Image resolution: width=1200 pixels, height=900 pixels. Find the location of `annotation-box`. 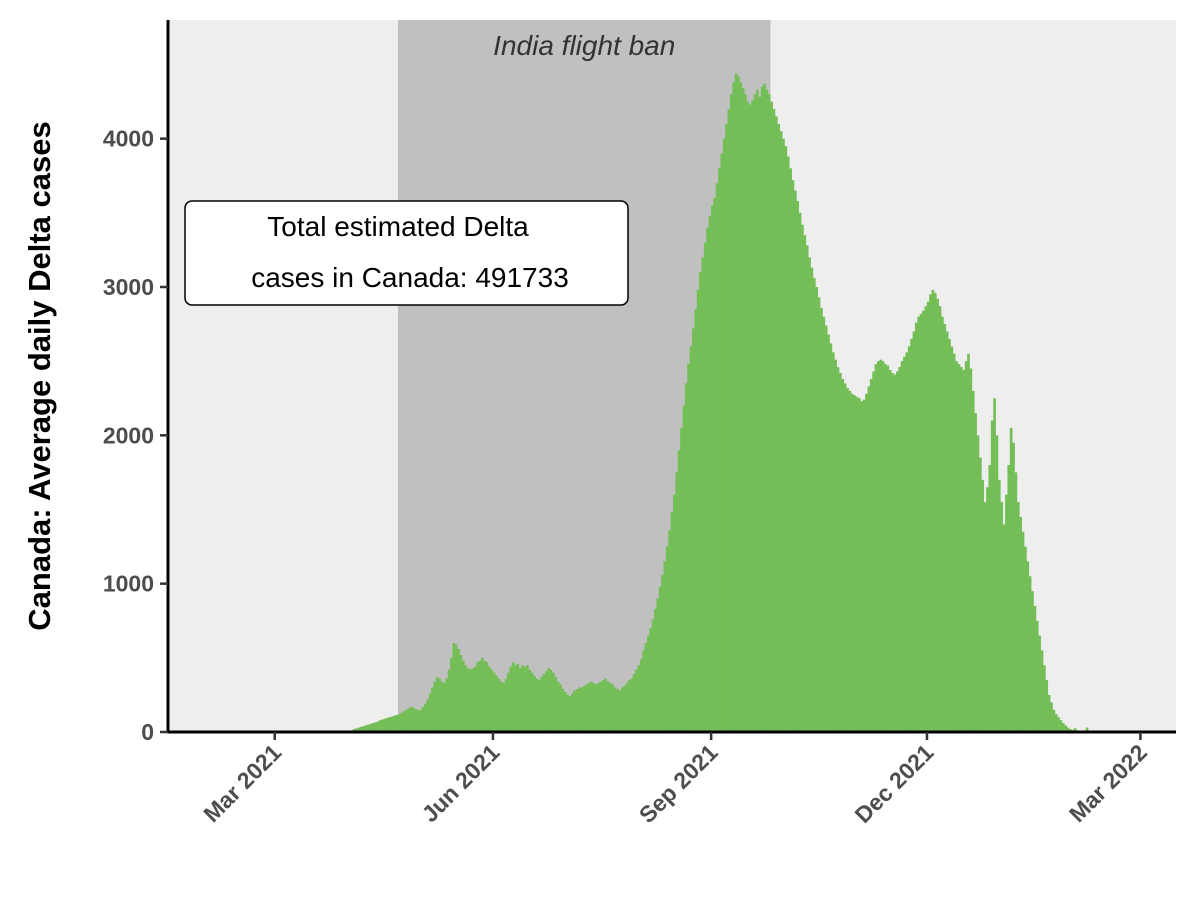

annotation-box is located at coordinates (406, 253).